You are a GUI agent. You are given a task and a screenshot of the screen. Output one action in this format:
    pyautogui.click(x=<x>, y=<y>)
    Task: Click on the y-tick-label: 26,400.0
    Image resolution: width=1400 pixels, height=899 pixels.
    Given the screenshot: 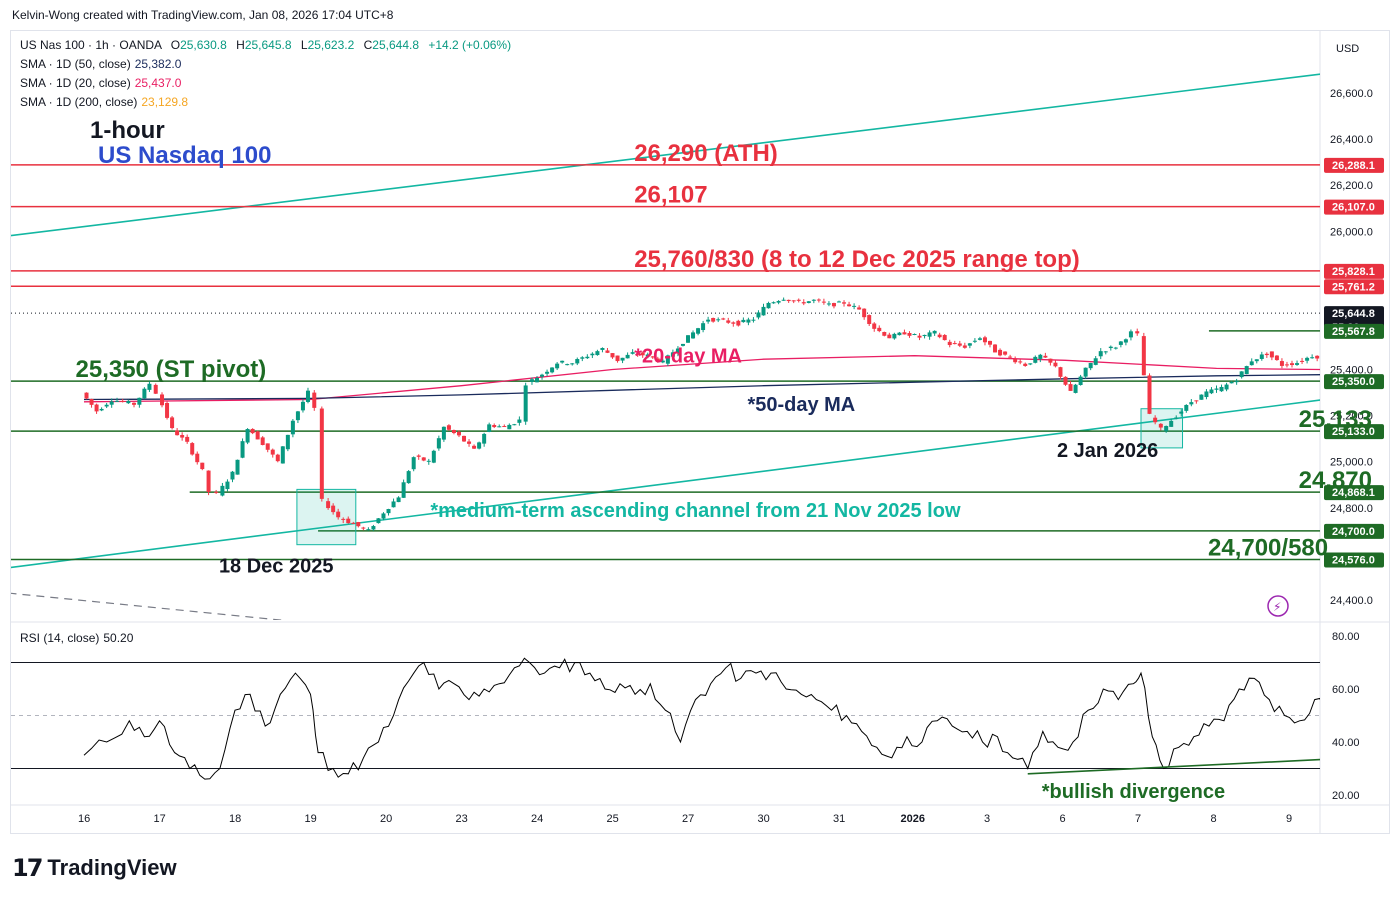 What is the action you would take?
    pyautogui.click(x=1351, y=140)
    